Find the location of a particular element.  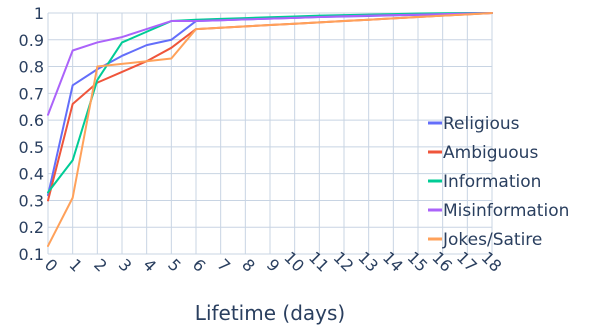

legend-item-religious: Religious is located at coordinates (481, 124).